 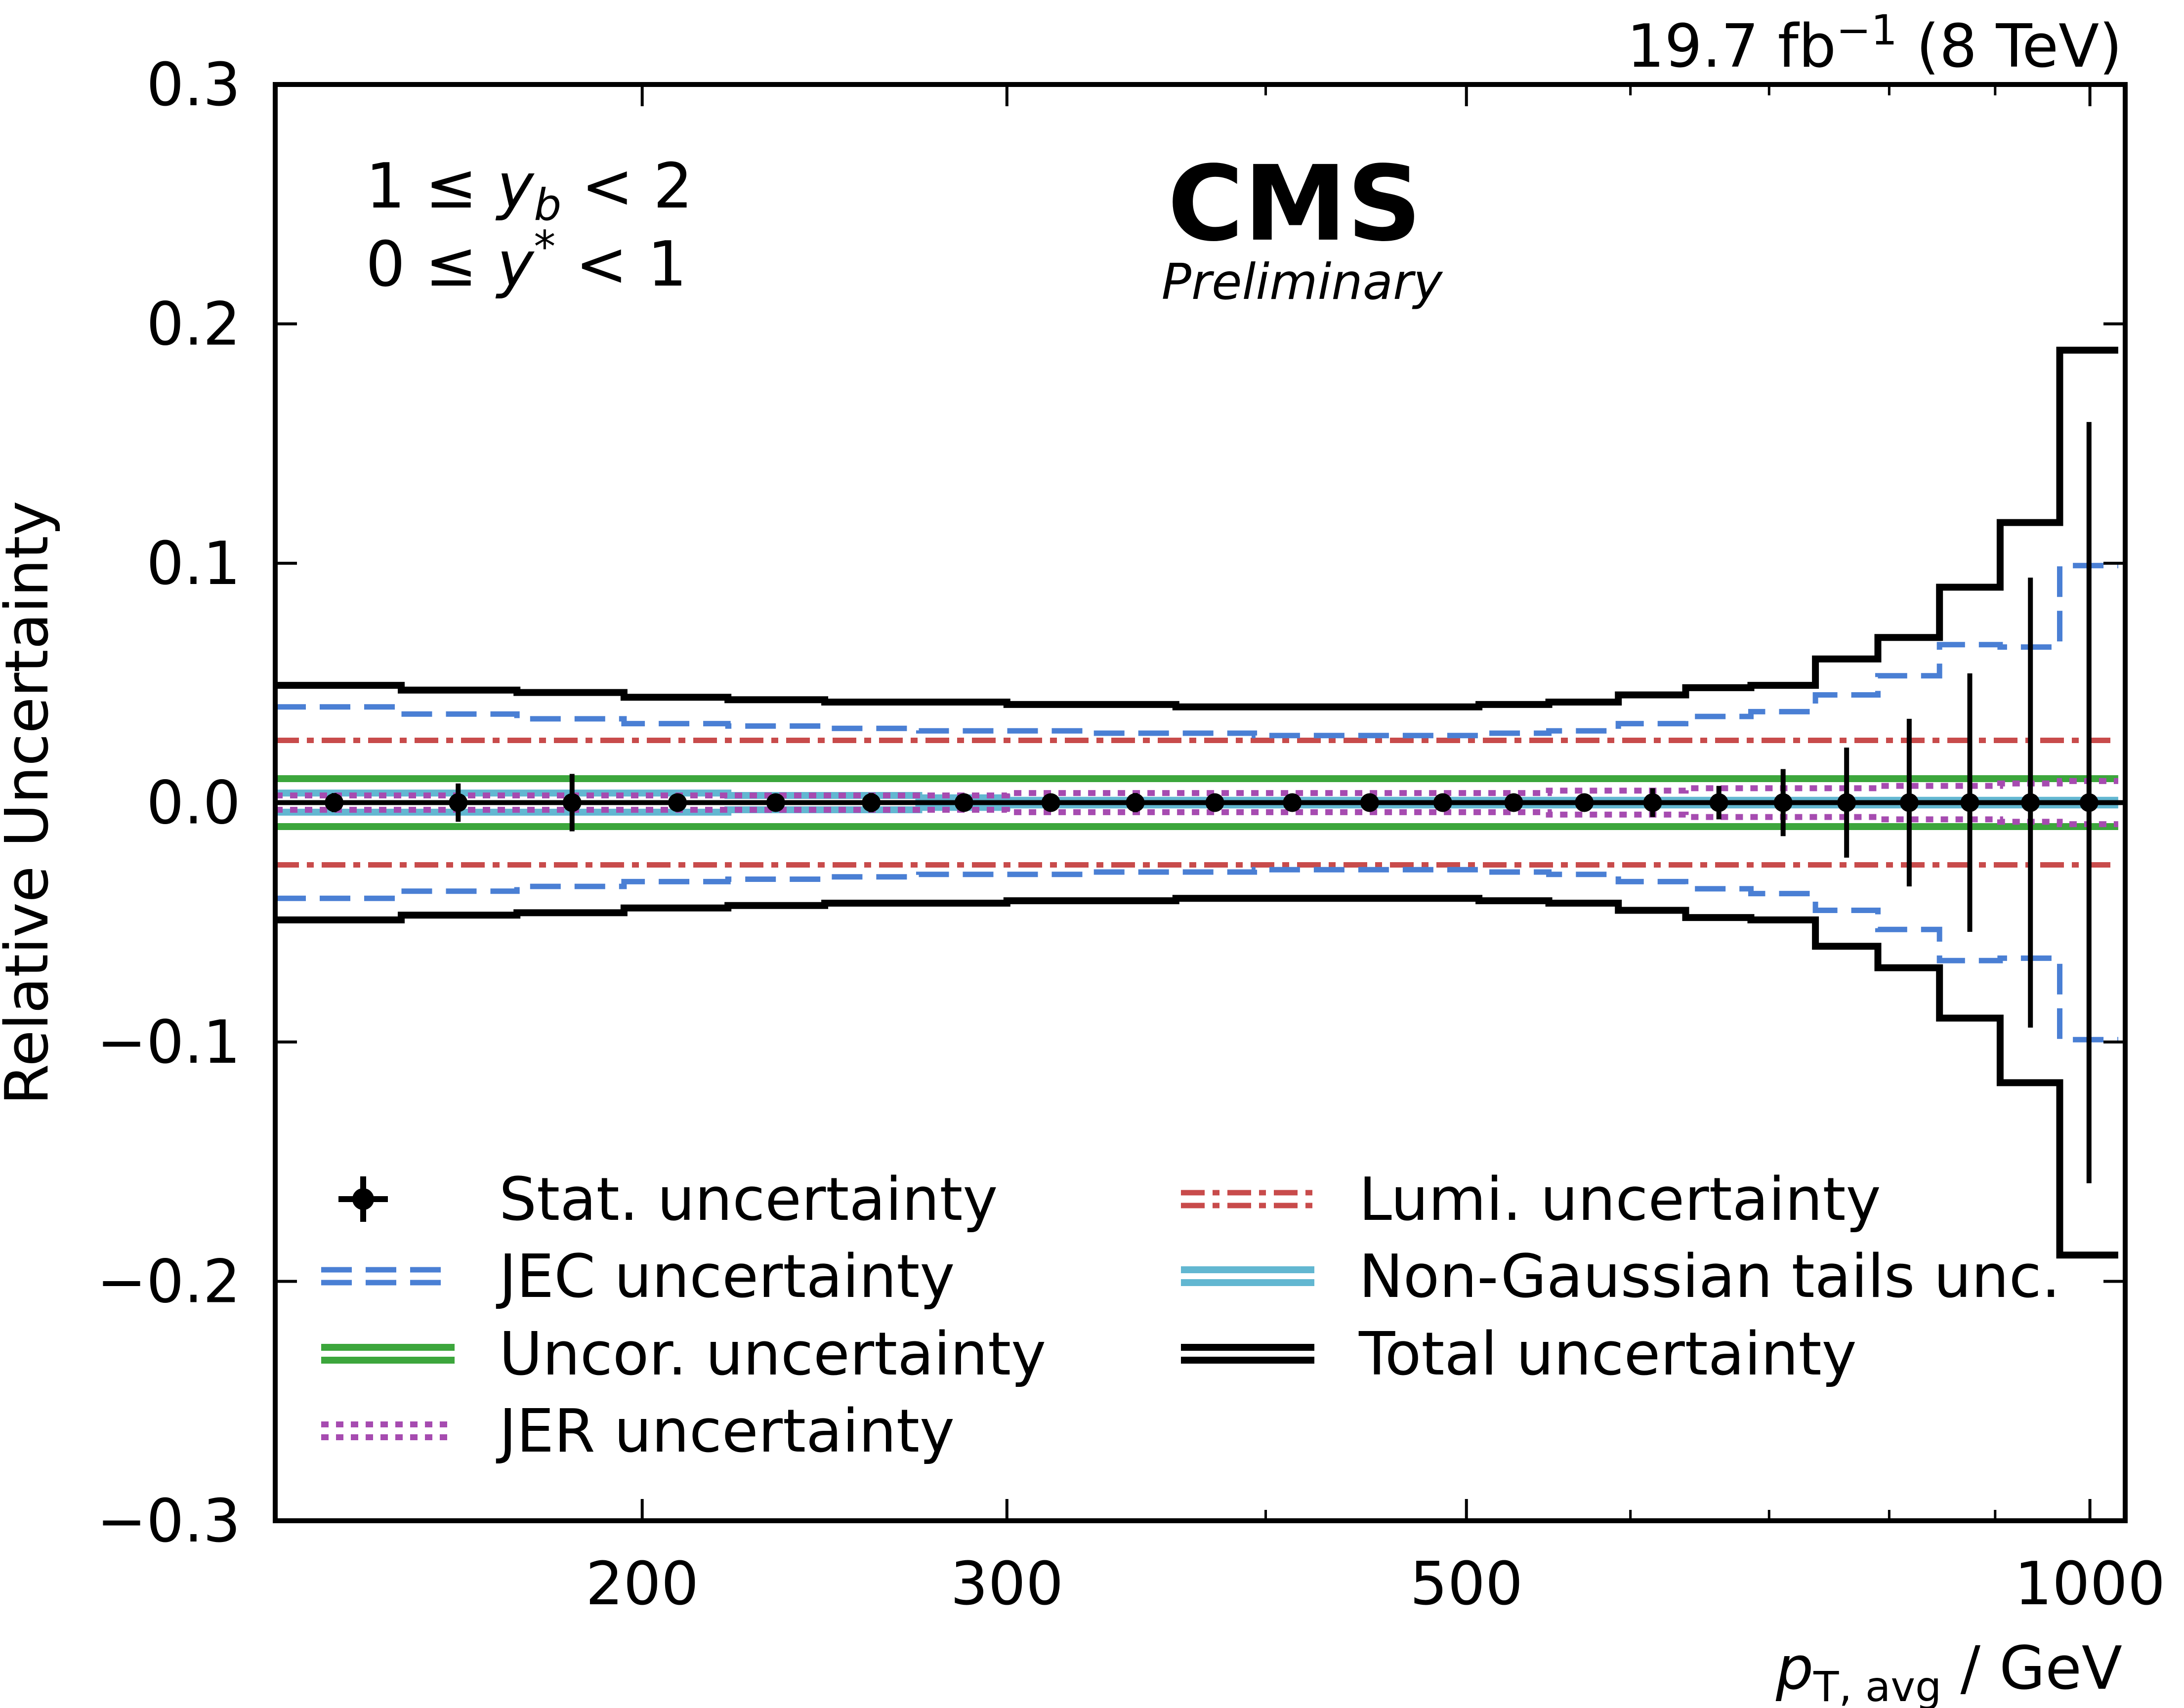 I want to click on legend-label-jec: JEC uncertainty, so click(x=725, y=1277).